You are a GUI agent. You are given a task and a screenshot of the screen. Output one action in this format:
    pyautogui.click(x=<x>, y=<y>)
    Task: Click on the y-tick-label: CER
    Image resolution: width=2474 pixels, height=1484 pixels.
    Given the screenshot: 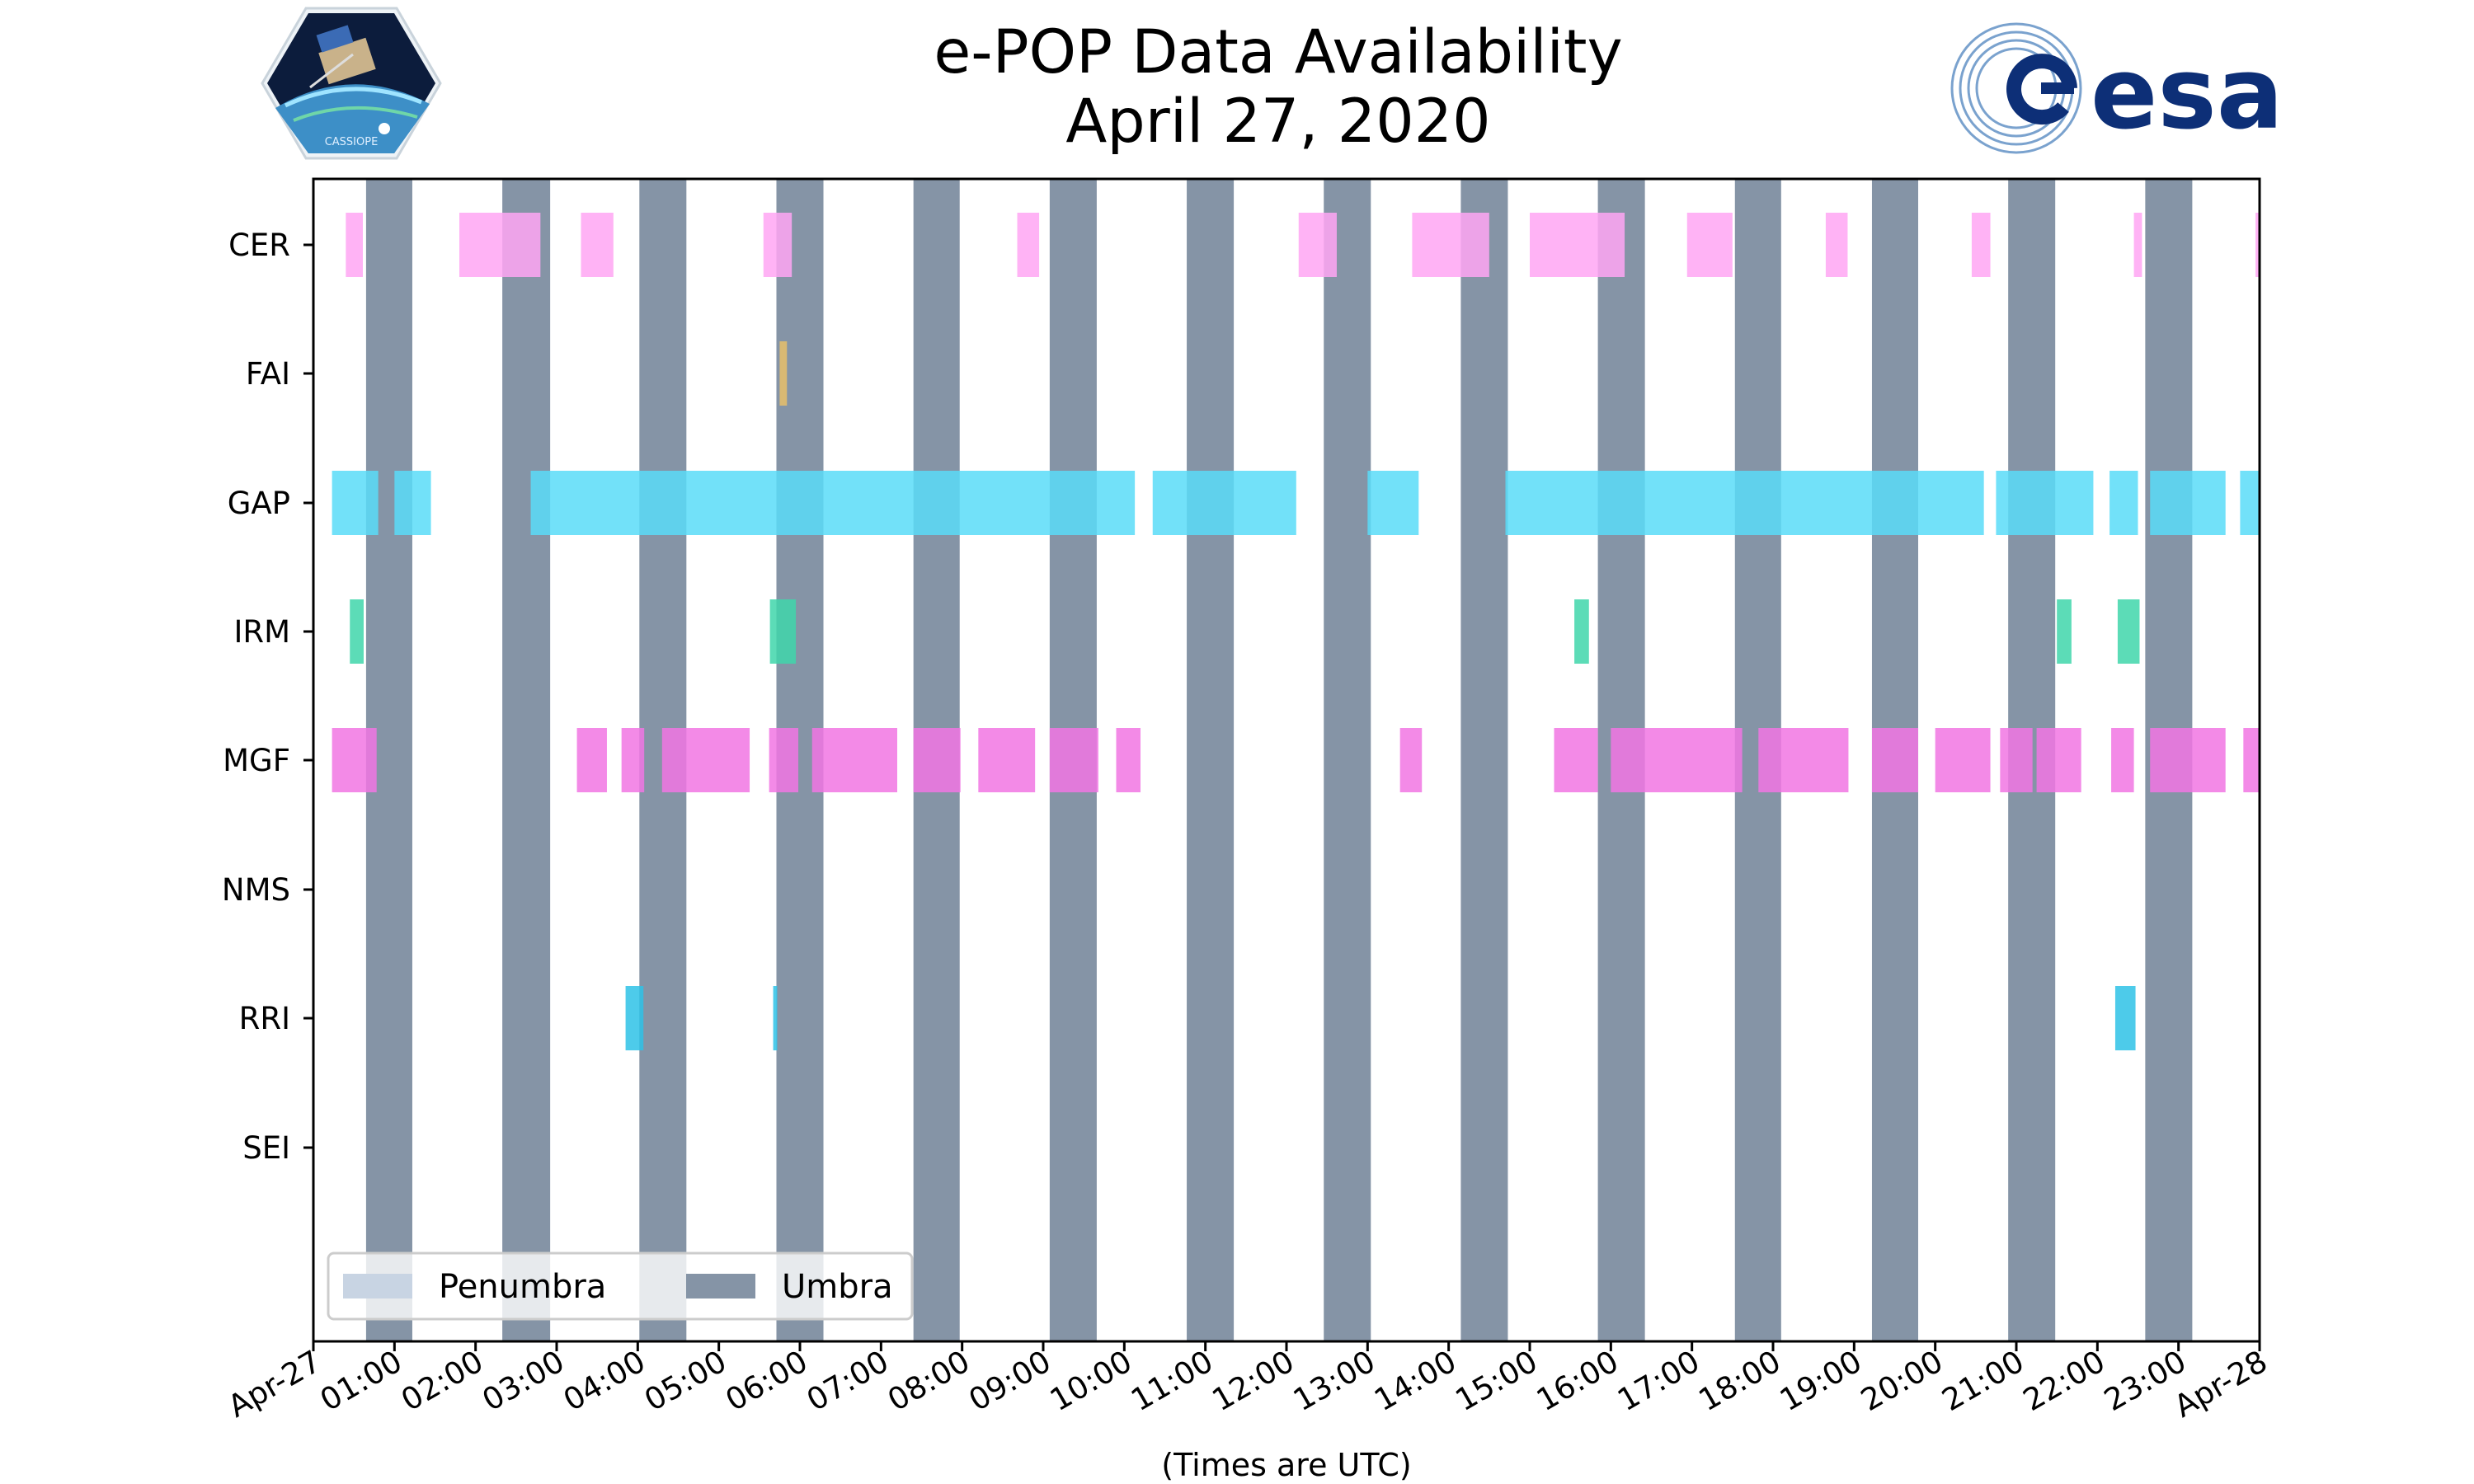 What is the action you would take?
    pyautogui.click(x=259, y=245)
    